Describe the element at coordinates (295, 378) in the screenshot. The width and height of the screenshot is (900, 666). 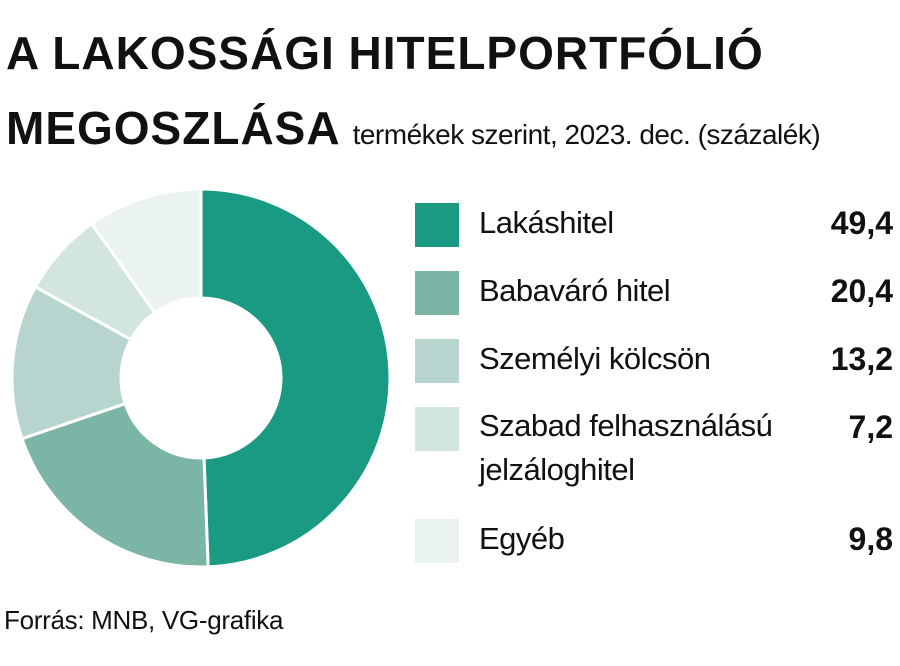
I see `slice-lakashitel` at that location.